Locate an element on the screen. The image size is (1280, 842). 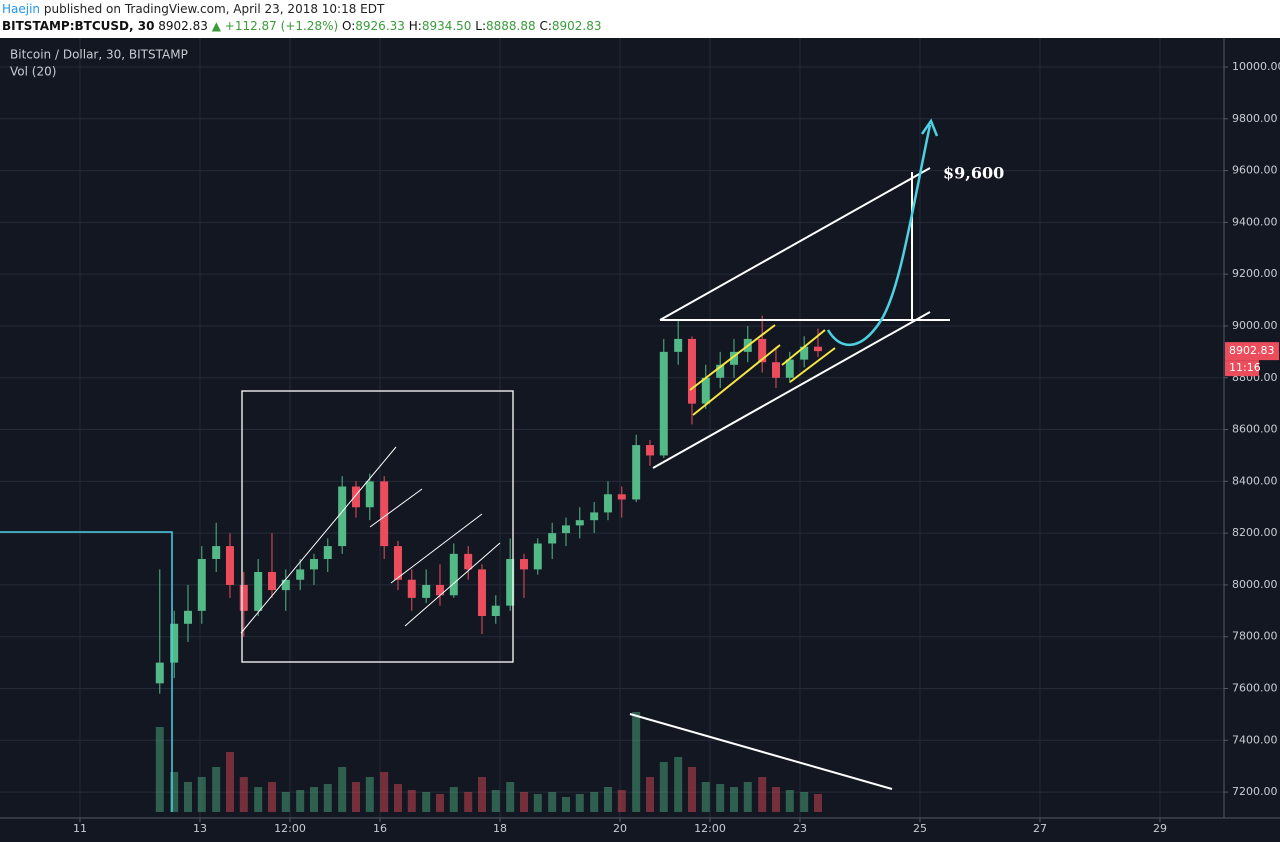
ohlc-label: H: is located at coordinates (415, 26).